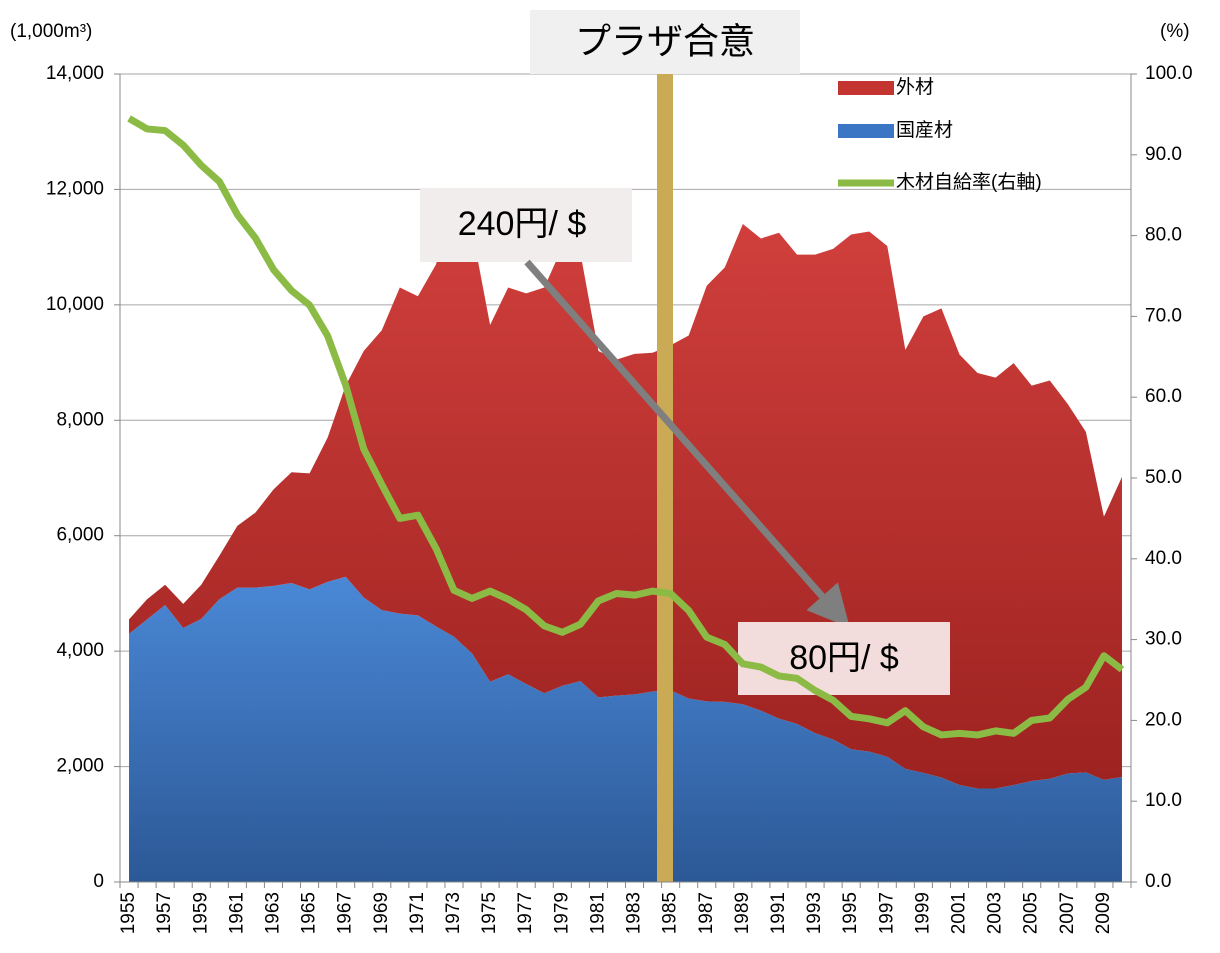  Describe the element at coordinates (959, 913) in the screenshot. I see `x-tick-label: 2001` at that location.